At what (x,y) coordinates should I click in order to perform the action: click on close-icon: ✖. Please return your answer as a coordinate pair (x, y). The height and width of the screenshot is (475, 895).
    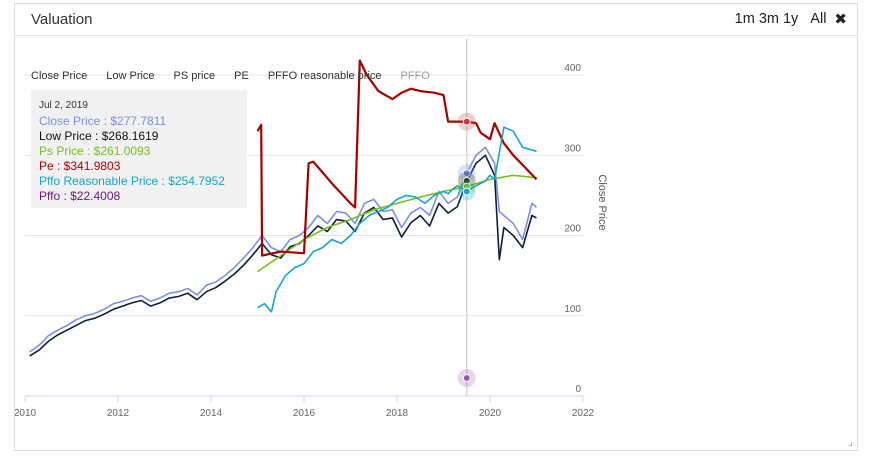
    Looking at the image, I should click on (840, 19).